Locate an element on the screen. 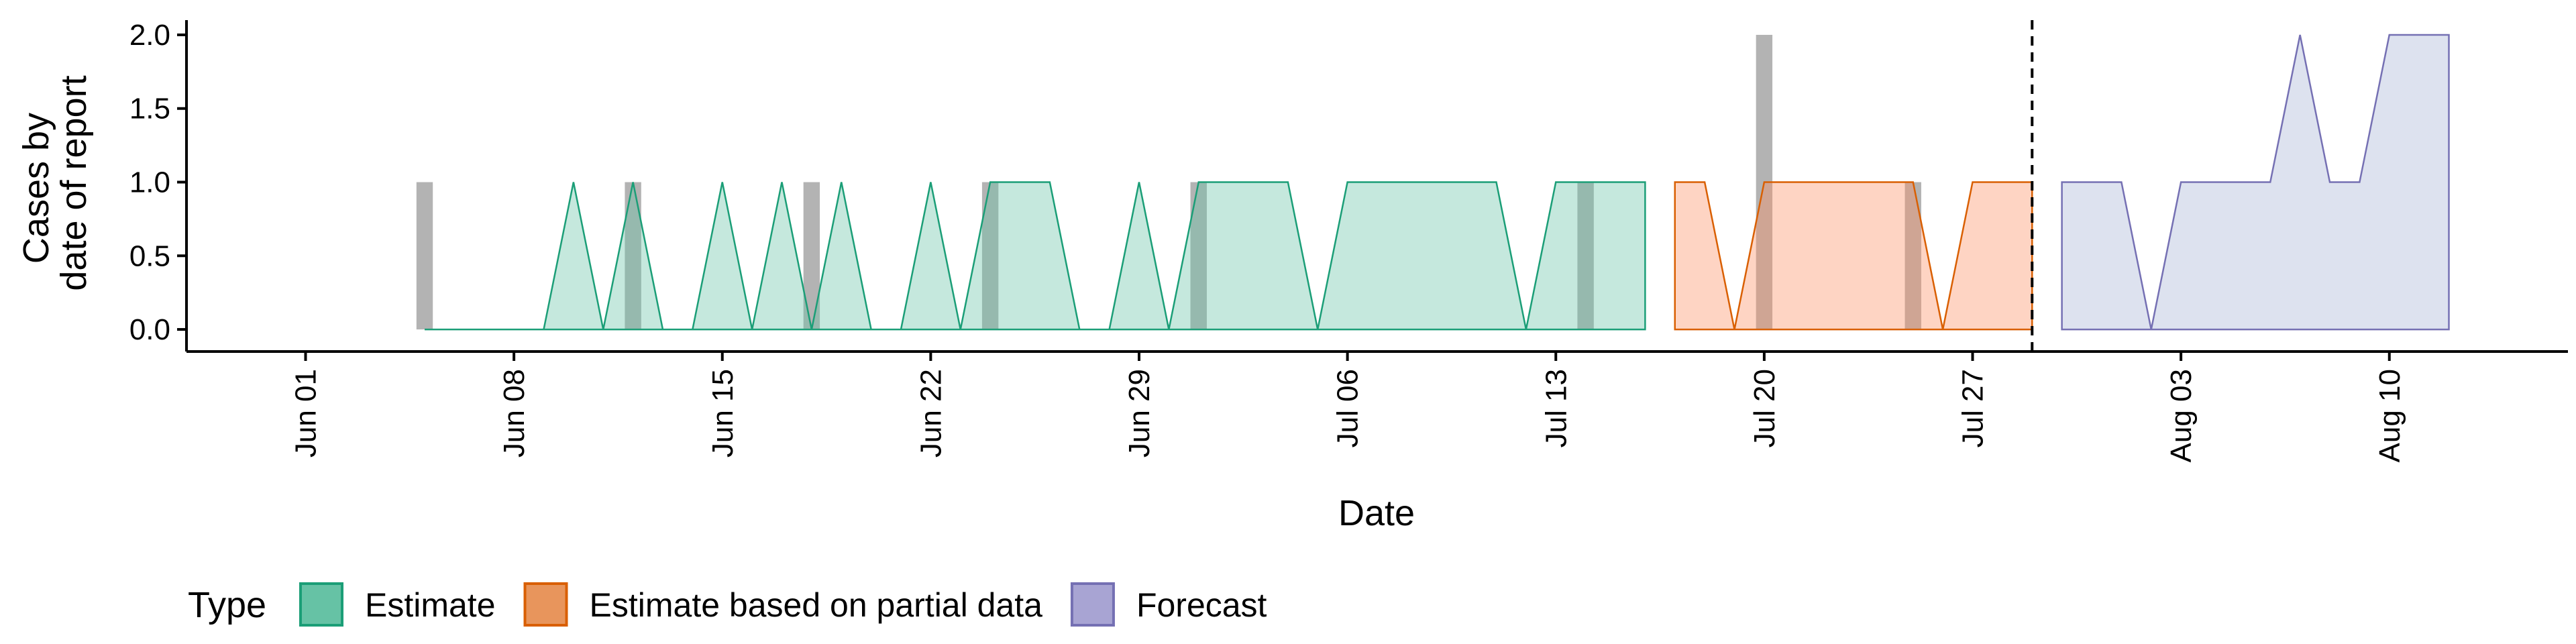 Image resolution: width=2576 pixels, height=644 pixels. x-axis-title: Date is located at coordinates (1376, 513).